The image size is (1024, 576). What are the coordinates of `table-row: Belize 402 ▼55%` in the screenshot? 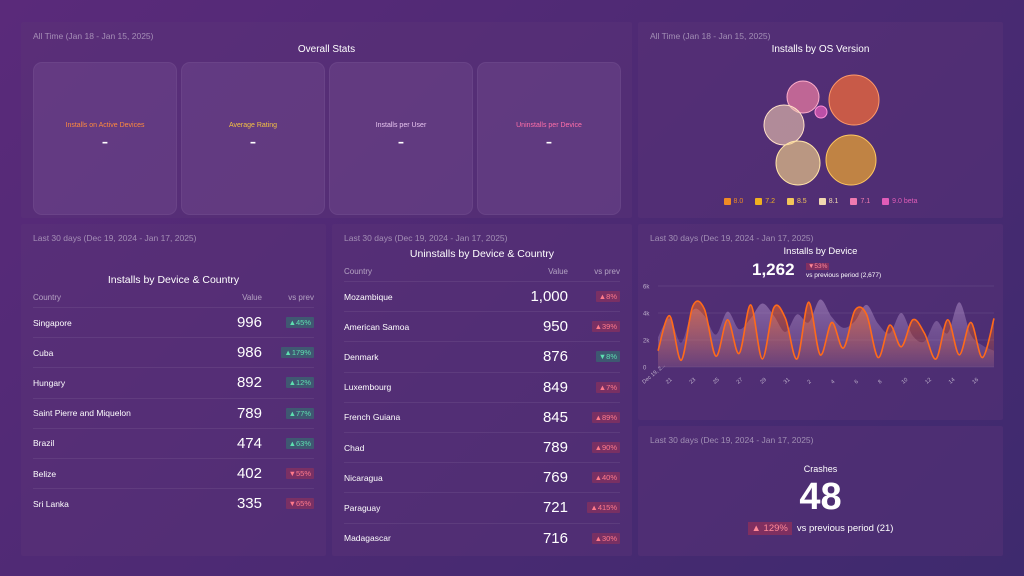 It's located at (173, 472).